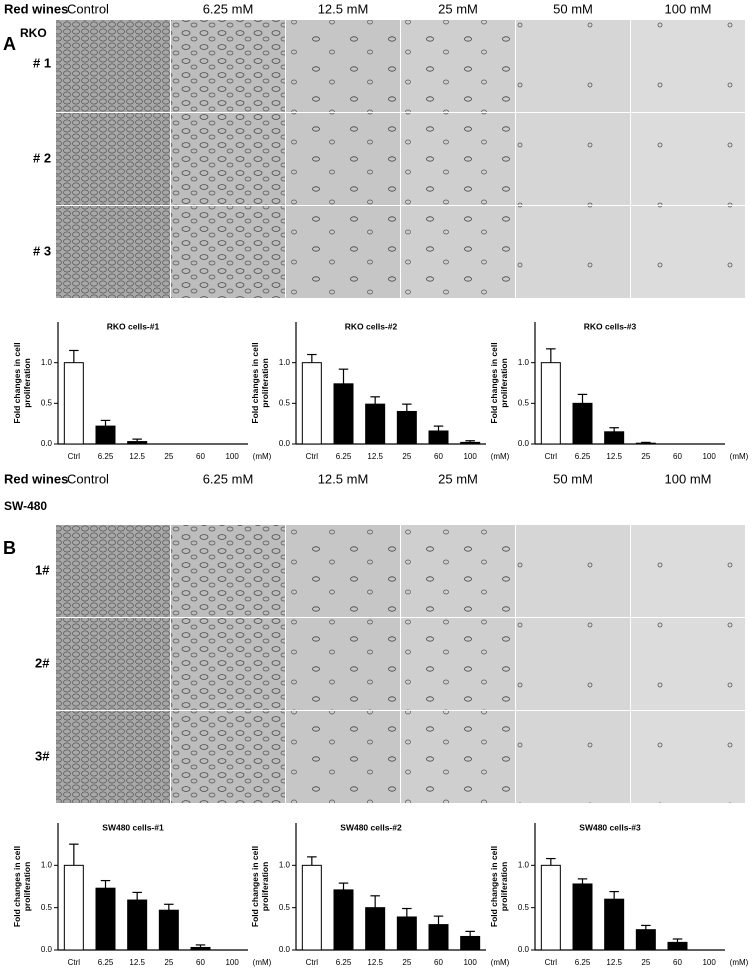 This screenshot has height=975, width=755. Describe the element at coordinates (88, 8) in the screenshot. I see `column-header: Control` at that location.